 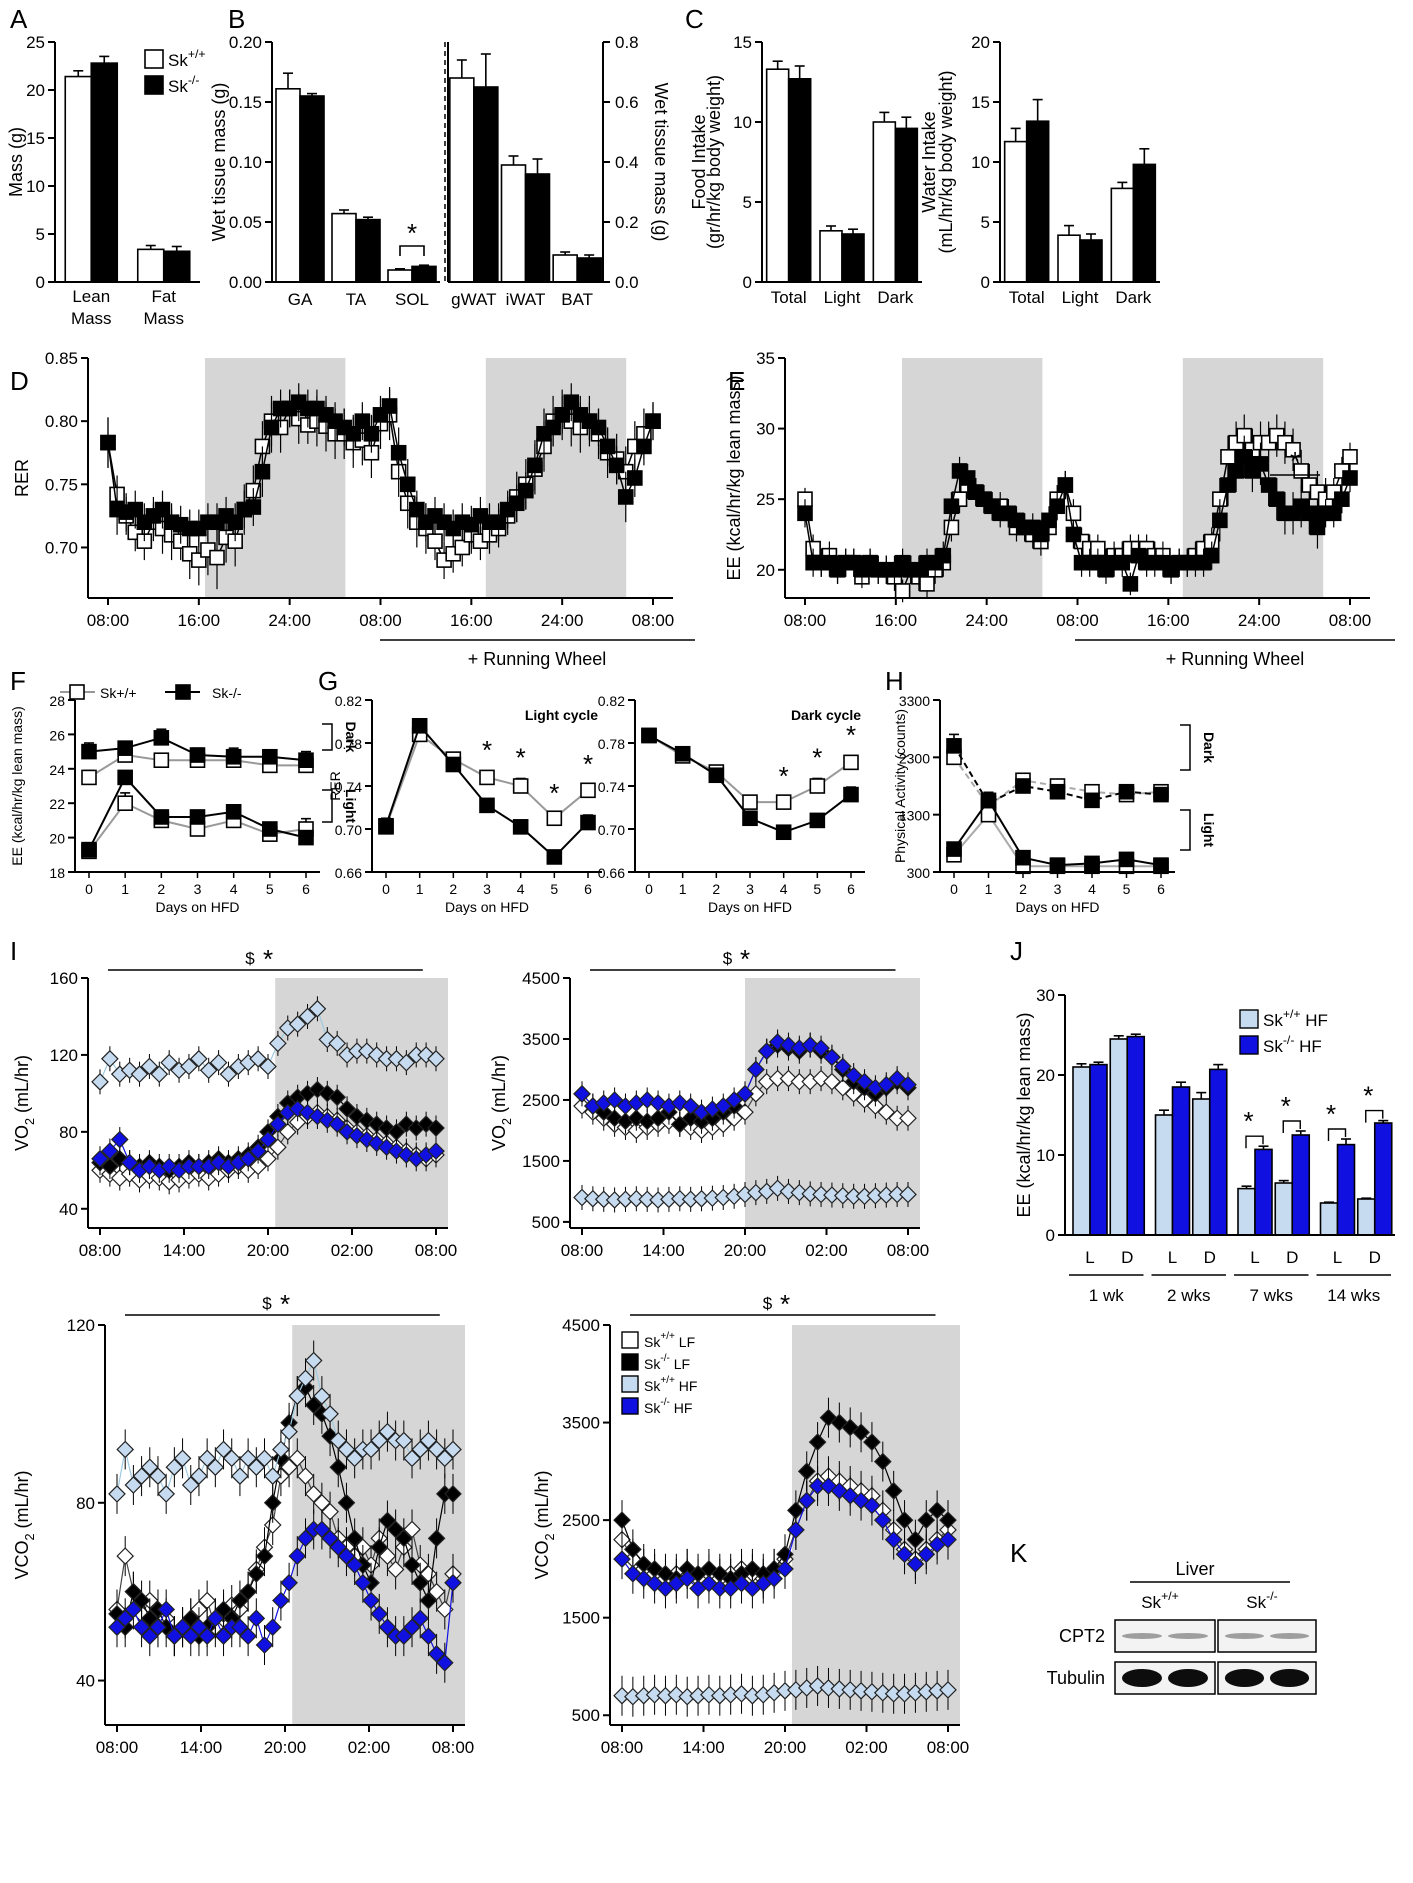 What do you see at coordinates (1374, 1116) in the screenshot?
I see `significance-bracket` at bounding box center [1374, 1116].